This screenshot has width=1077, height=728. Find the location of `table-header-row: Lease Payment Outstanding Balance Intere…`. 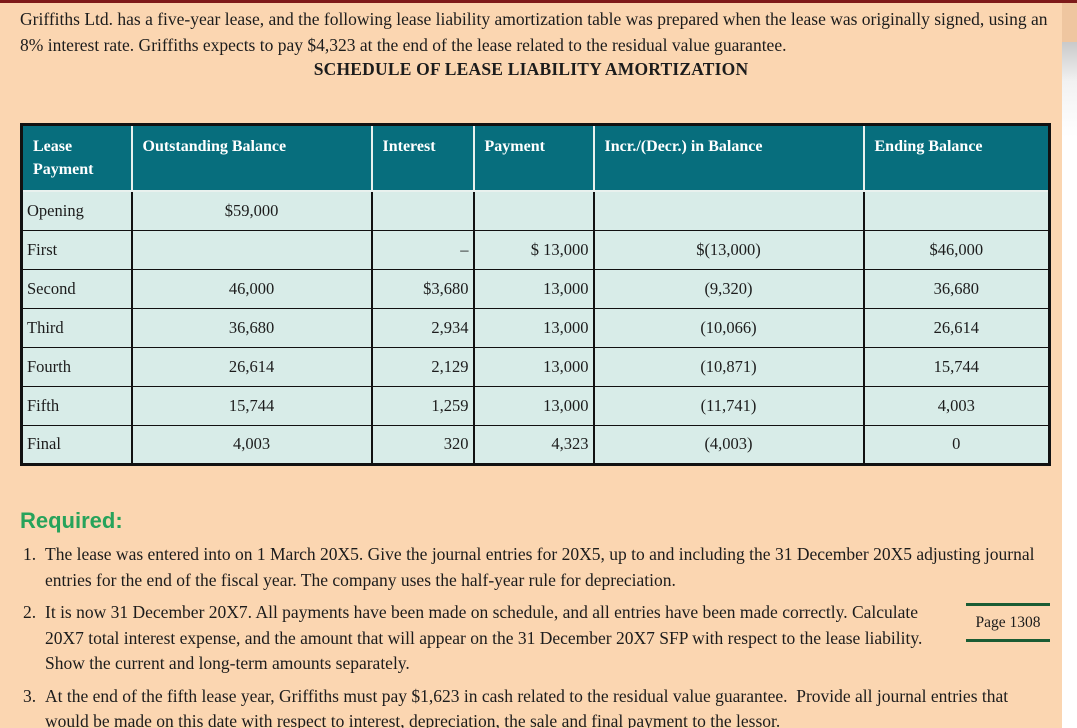

table-header-row: Lease Payment Outstanding Balance Intere… is located at coordinates (535, 158).